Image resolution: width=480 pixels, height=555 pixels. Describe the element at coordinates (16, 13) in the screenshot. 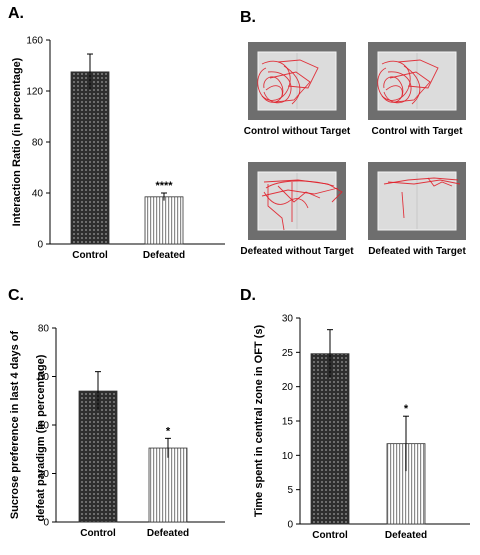

I see `panel-a-letter: A.` at that location.